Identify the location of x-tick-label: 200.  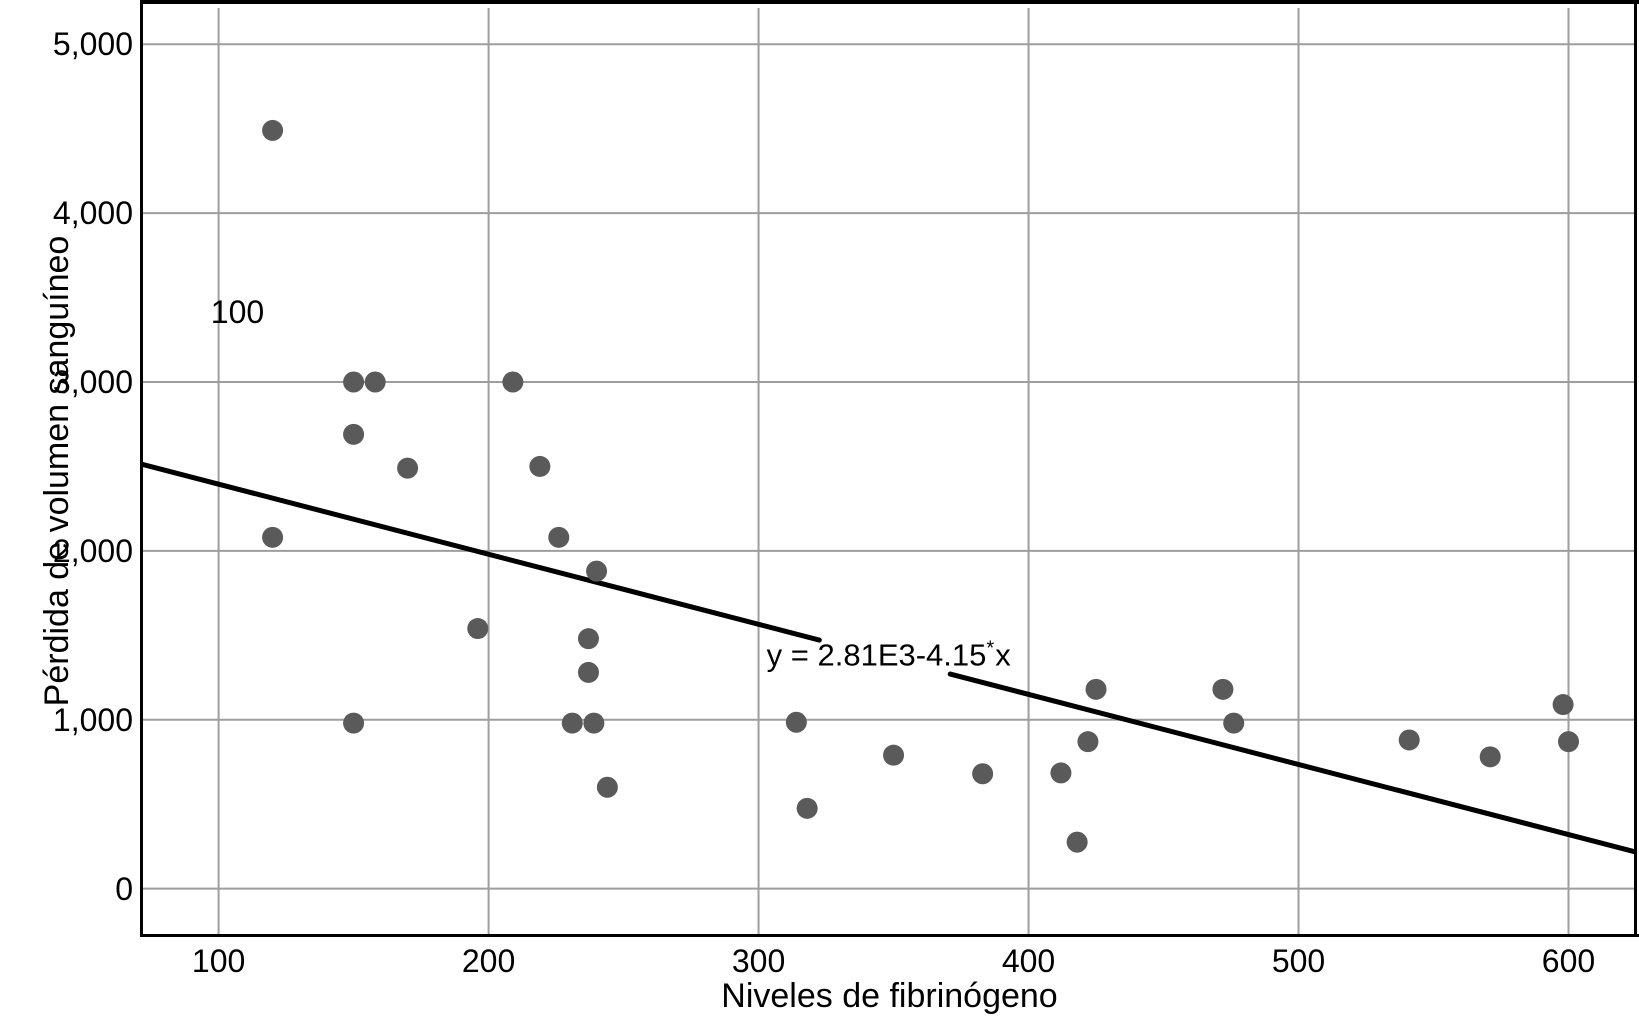
(488, 961).